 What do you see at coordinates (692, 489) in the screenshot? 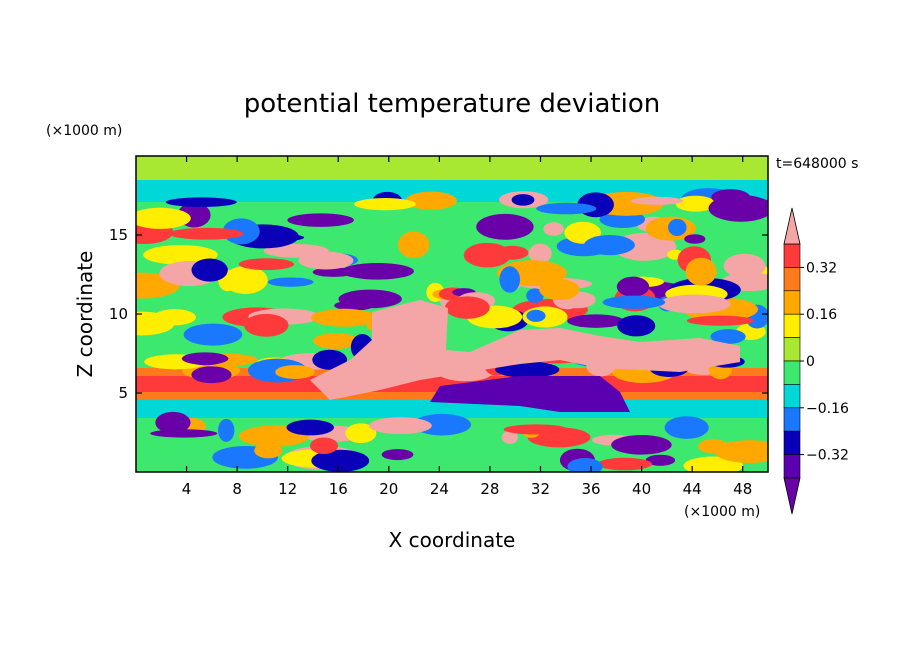
I see `x-tick-label: 44` at bounding box center [692, 489].